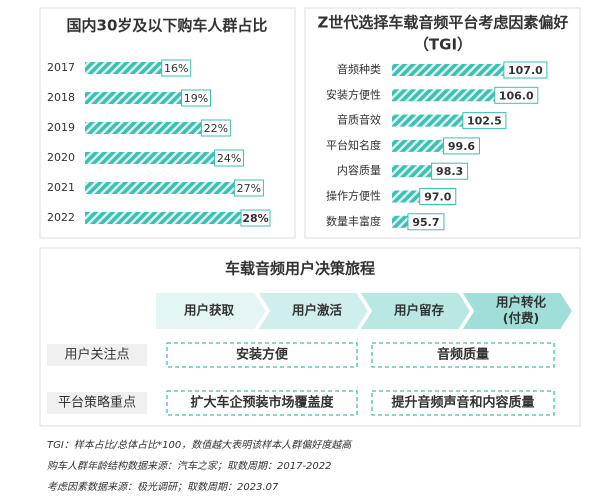  I want to click on item-label: 扩大车企预装市场覆盖度, so click(262, 403).